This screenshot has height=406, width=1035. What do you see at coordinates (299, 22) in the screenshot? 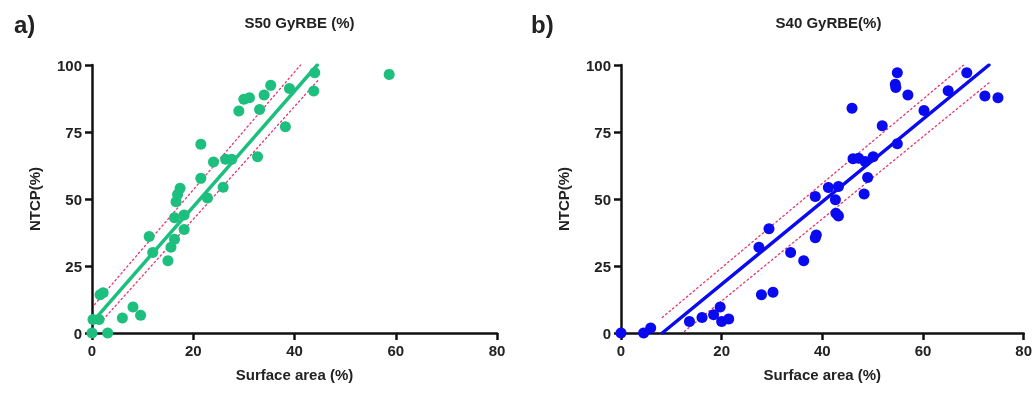
I see `chart-title: S50 GyRBE (%)` at bounding box center [299, 22].